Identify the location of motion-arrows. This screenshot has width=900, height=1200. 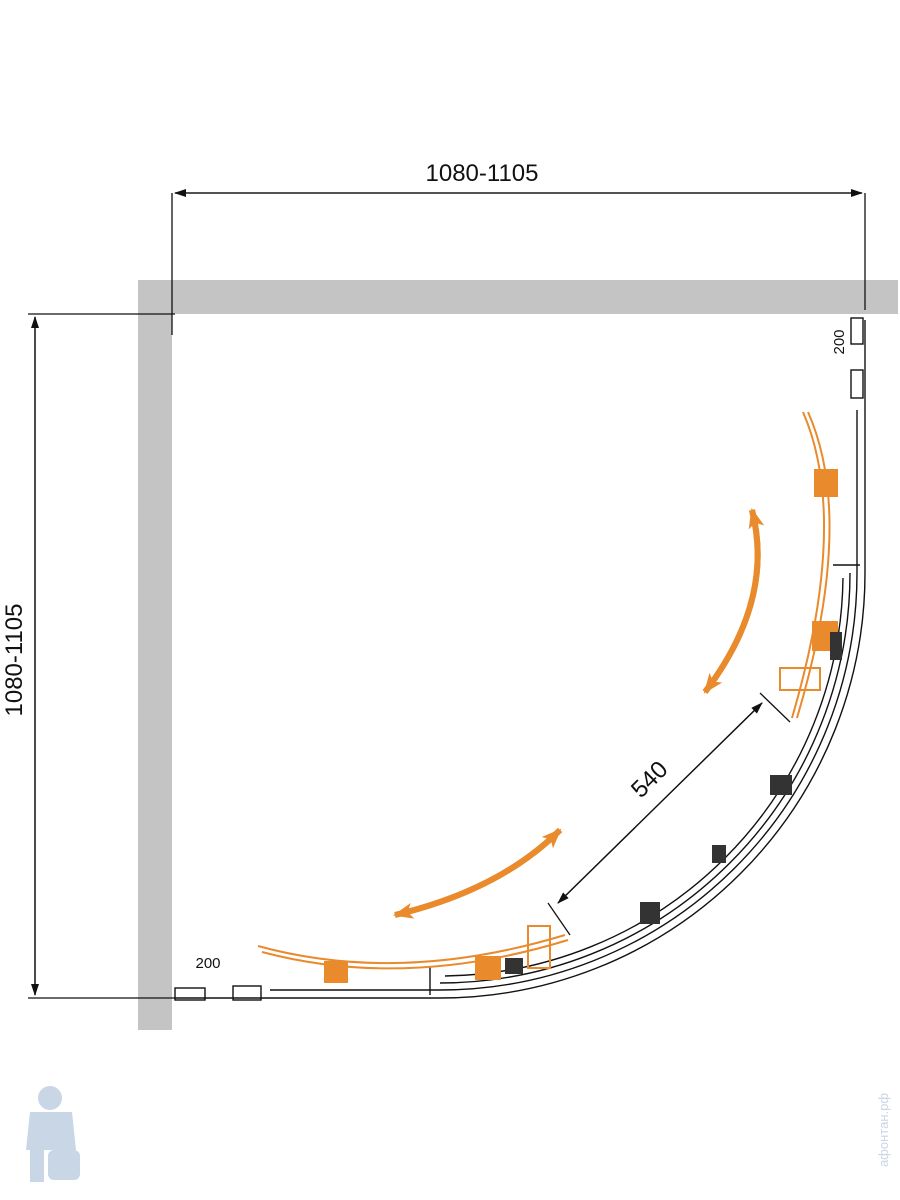
(579, 713).